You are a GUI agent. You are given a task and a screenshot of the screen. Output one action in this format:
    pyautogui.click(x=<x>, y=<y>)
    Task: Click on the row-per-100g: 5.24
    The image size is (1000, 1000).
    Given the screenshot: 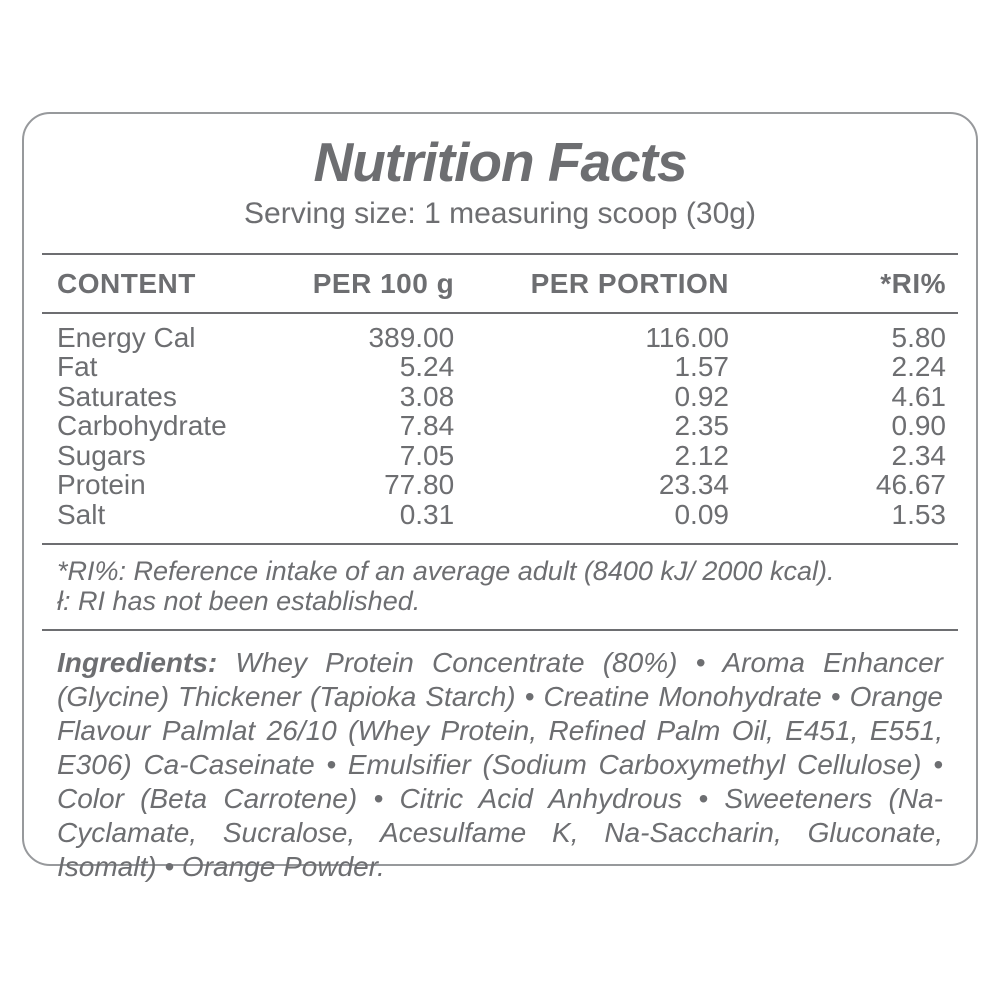 What is the action you would take?
    pyautogui.click(x=427, y=366)
    